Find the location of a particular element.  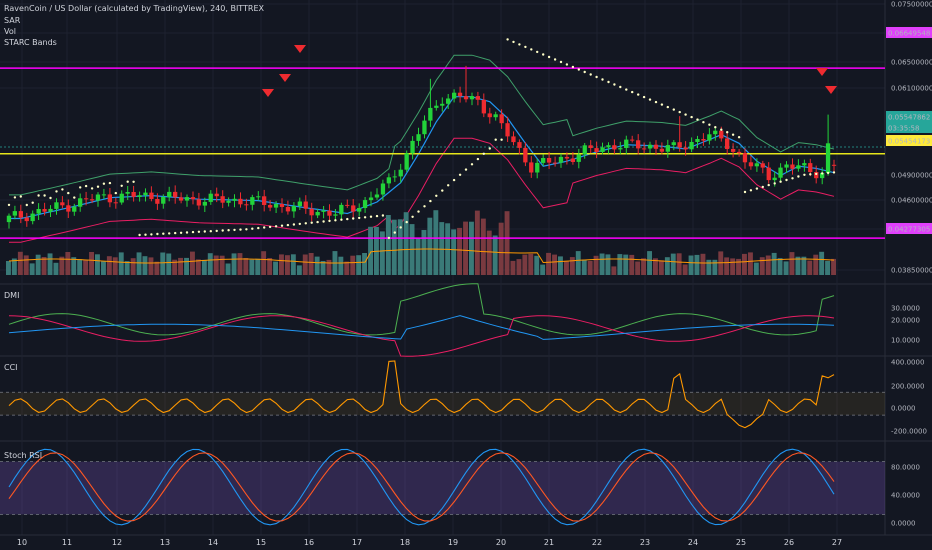

cci-tick-label: 400.0000 is located at coordinates (907, 363).